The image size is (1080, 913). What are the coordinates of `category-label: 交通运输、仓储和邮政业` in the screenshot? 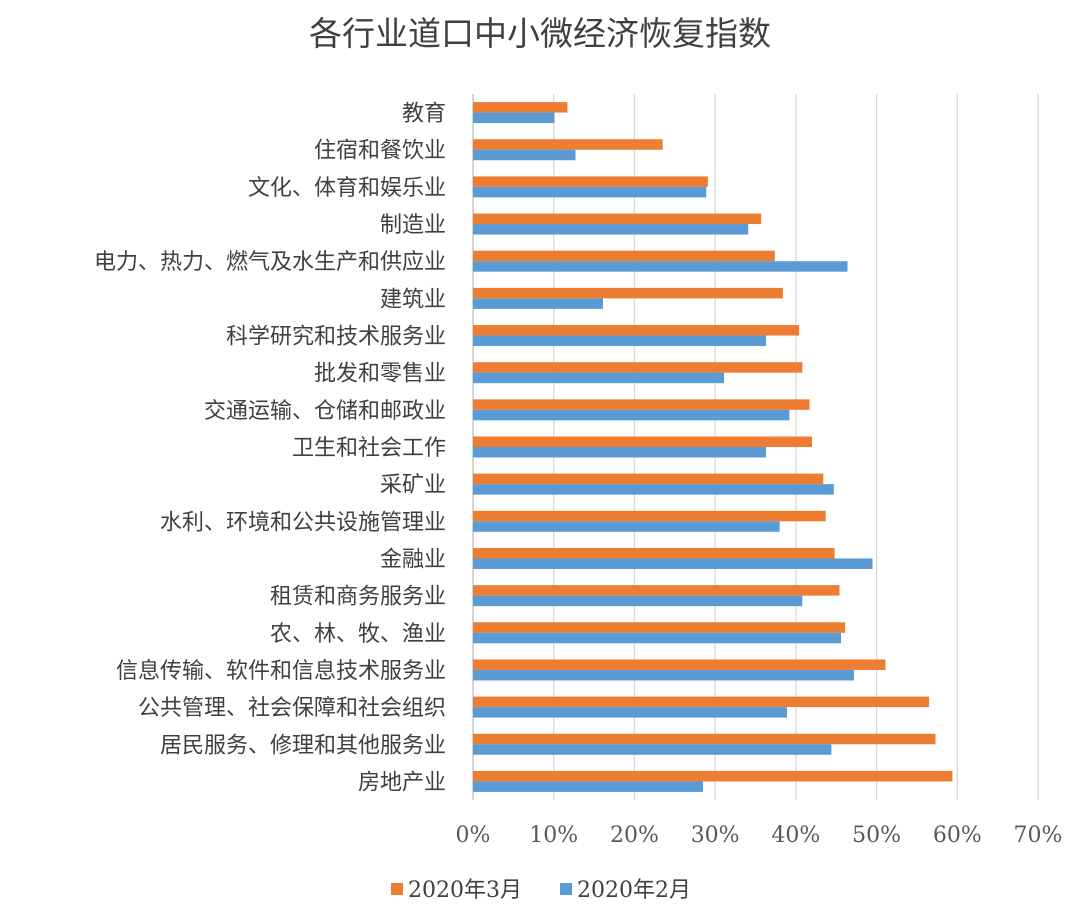 It's located at (325, 411).